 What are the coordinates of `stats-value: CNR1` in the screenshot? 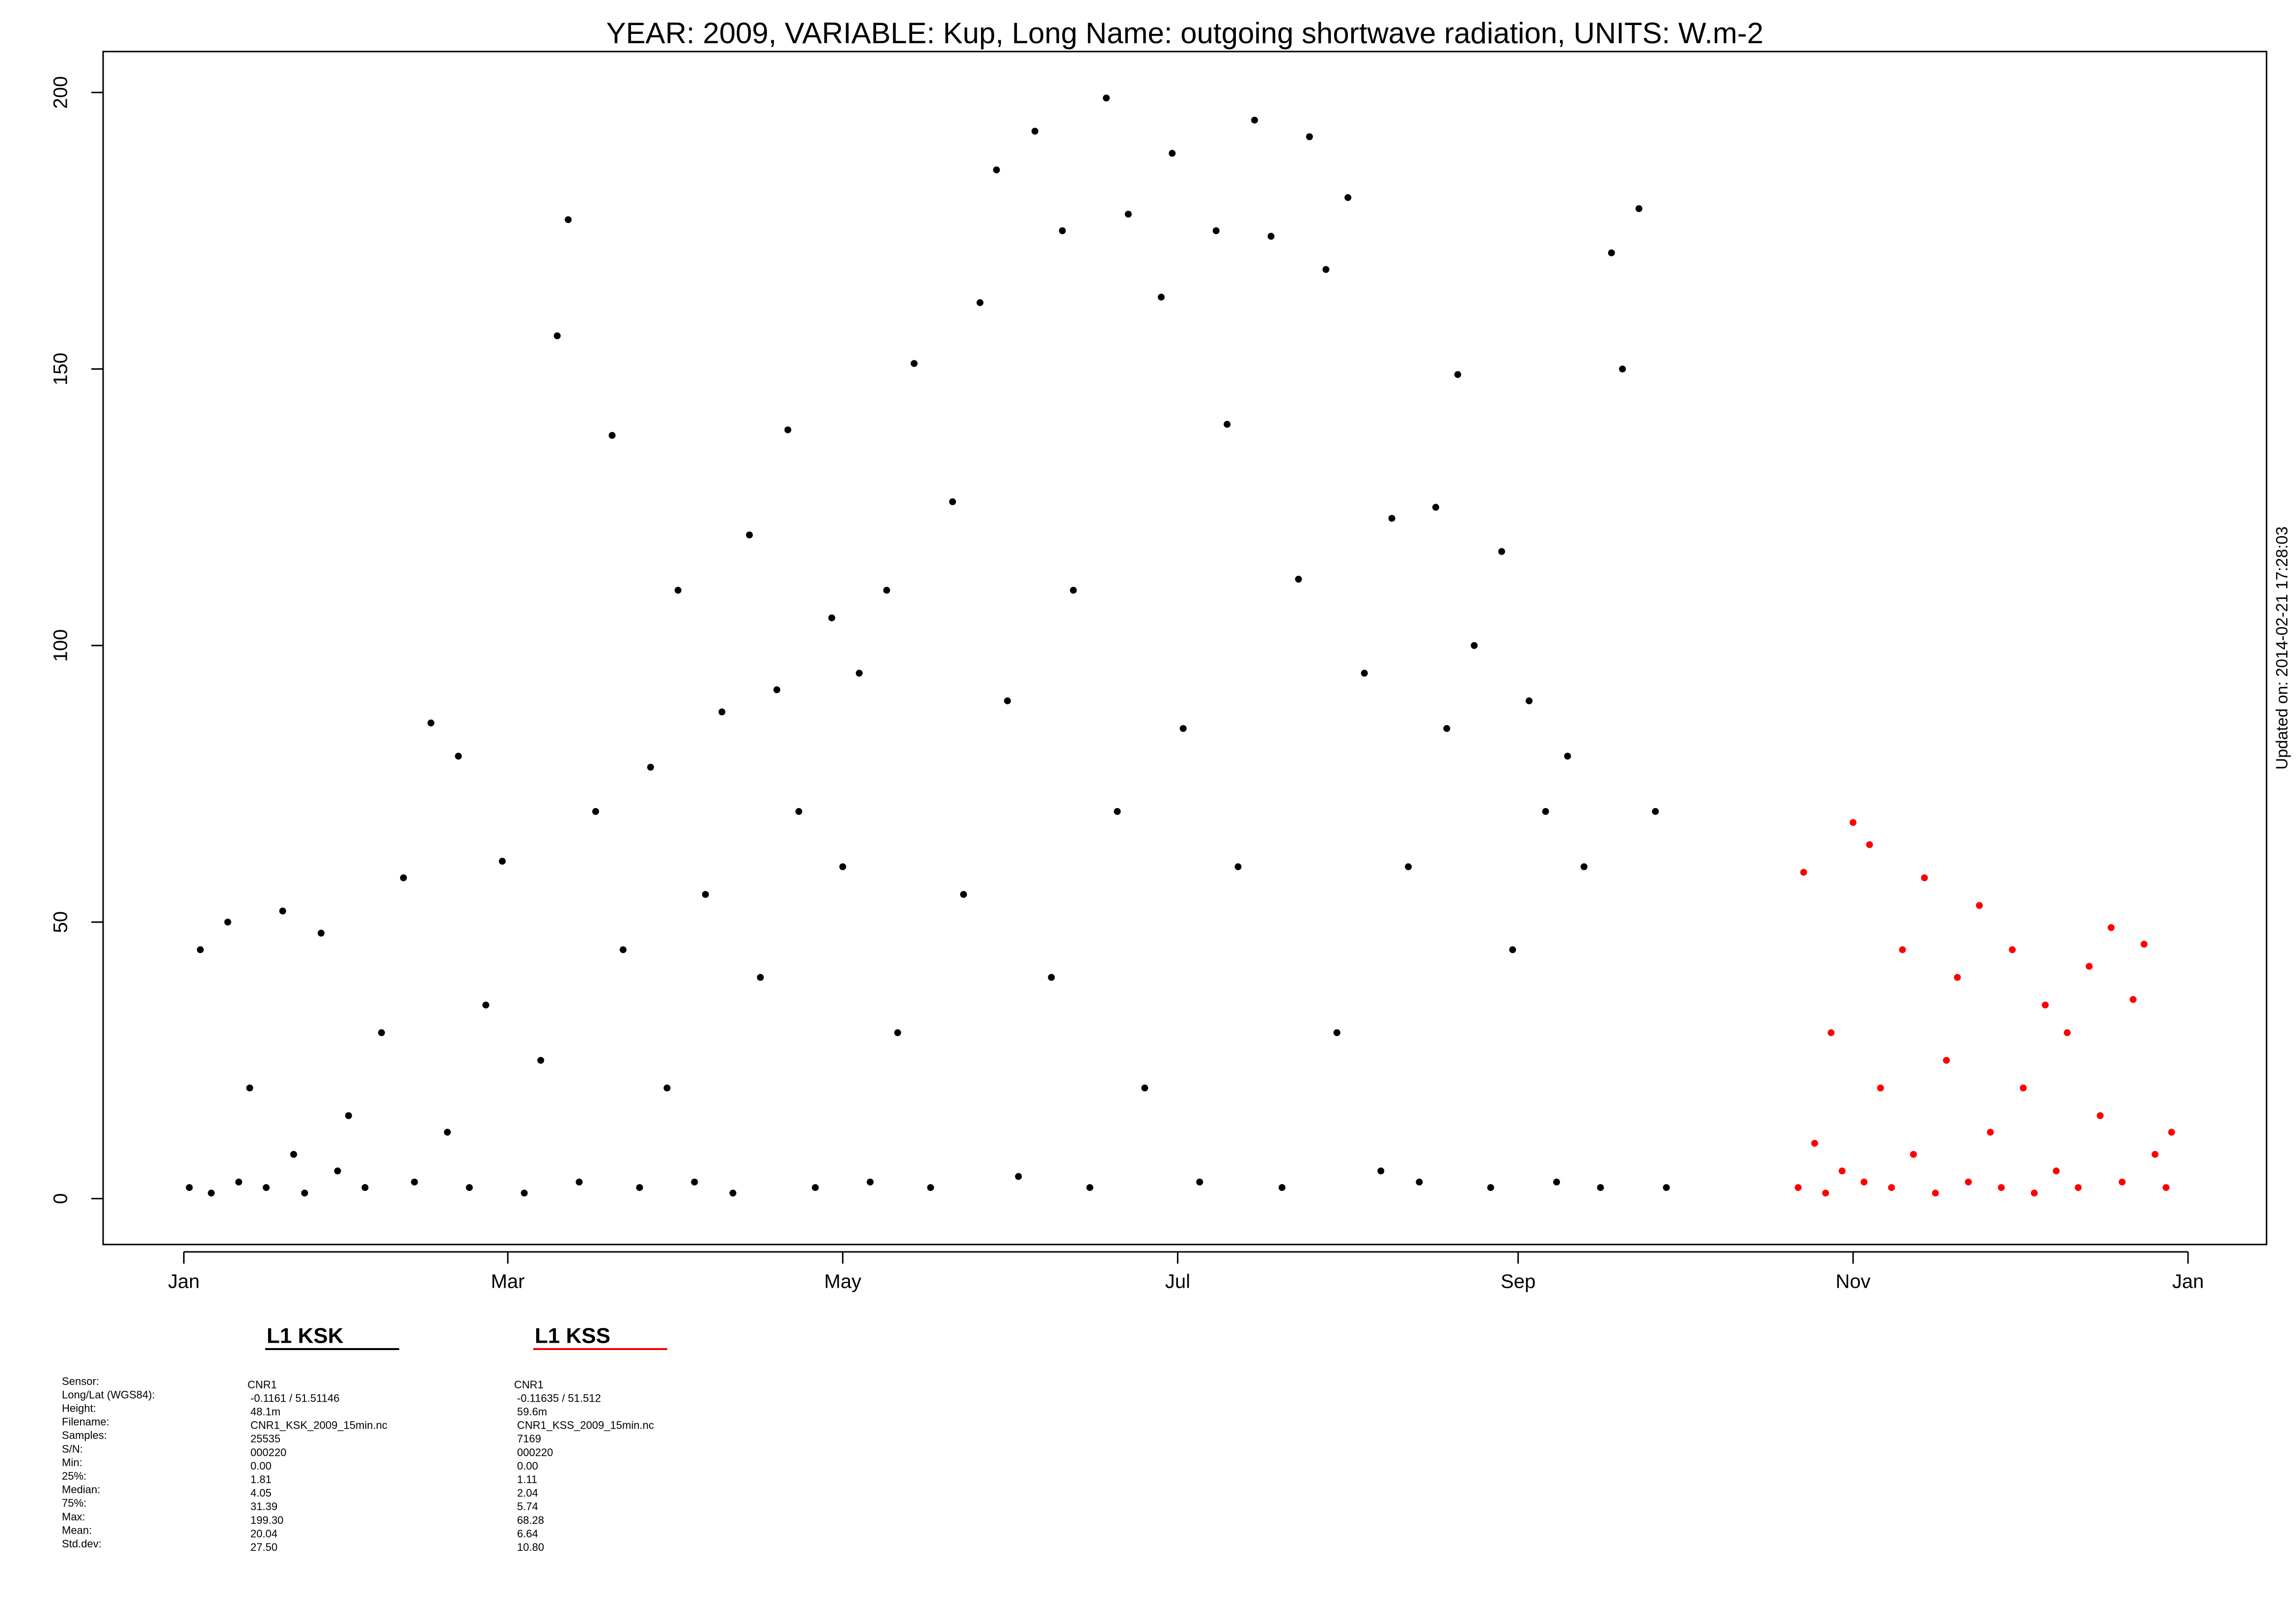 It's located at (529, 1385).